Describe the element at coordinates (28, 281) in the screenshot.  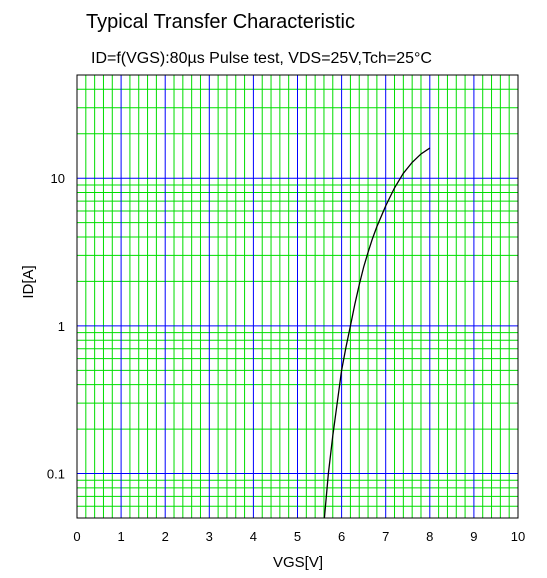
I see `y-axis-label: ID[A]` at that location.